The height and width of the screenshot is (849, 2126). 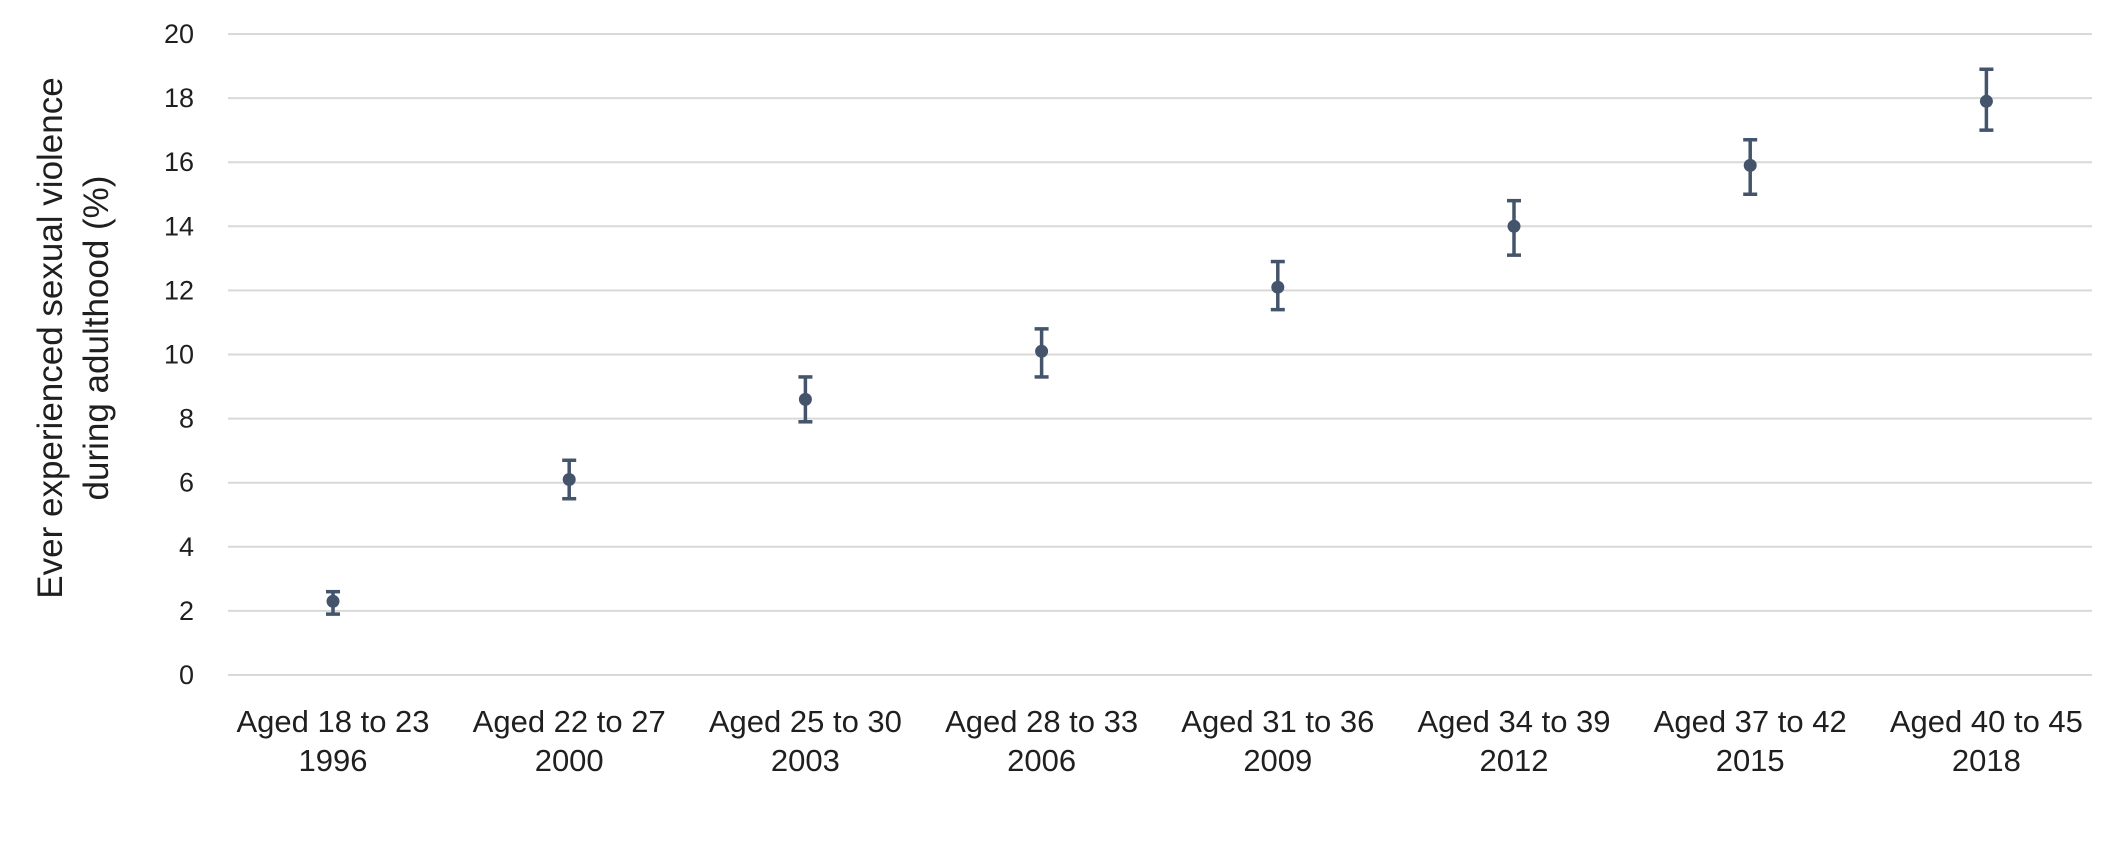 What do you see at coordinates (1514, 760) in the screenshot?
I see `x-category-year: 2012` at bounding box center [1514, 760].